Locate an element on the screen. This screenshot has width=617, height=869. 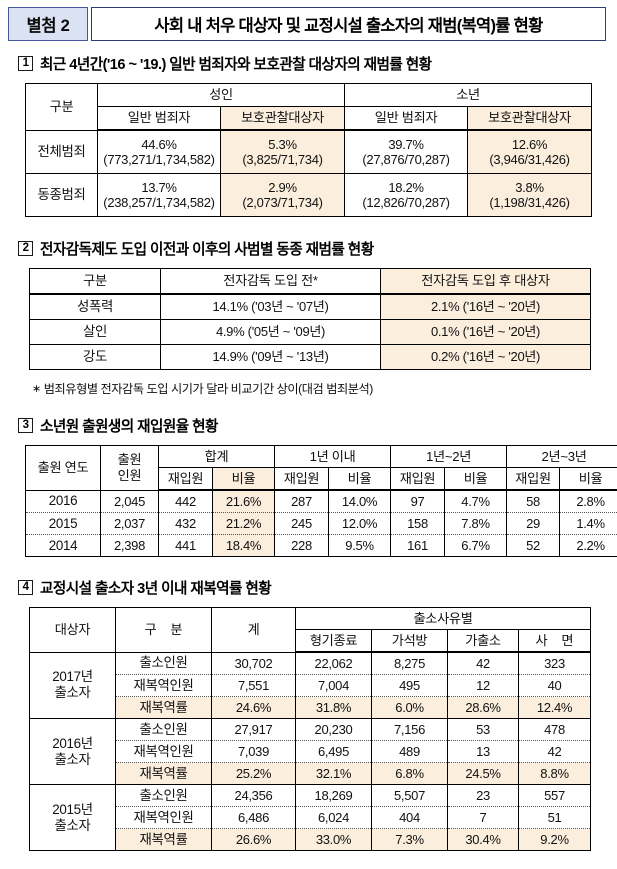
th-category: 구 분 is located at coordinates (164, 630).